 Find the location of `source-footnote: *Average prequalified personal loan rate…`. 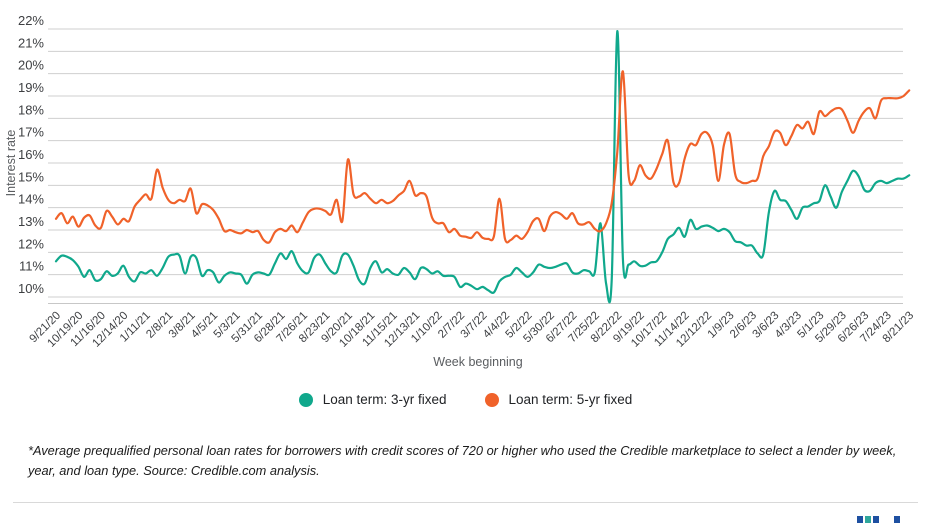

source-footnote: *Average prequalified personal loan rate… is located at coordinates (462, 461).